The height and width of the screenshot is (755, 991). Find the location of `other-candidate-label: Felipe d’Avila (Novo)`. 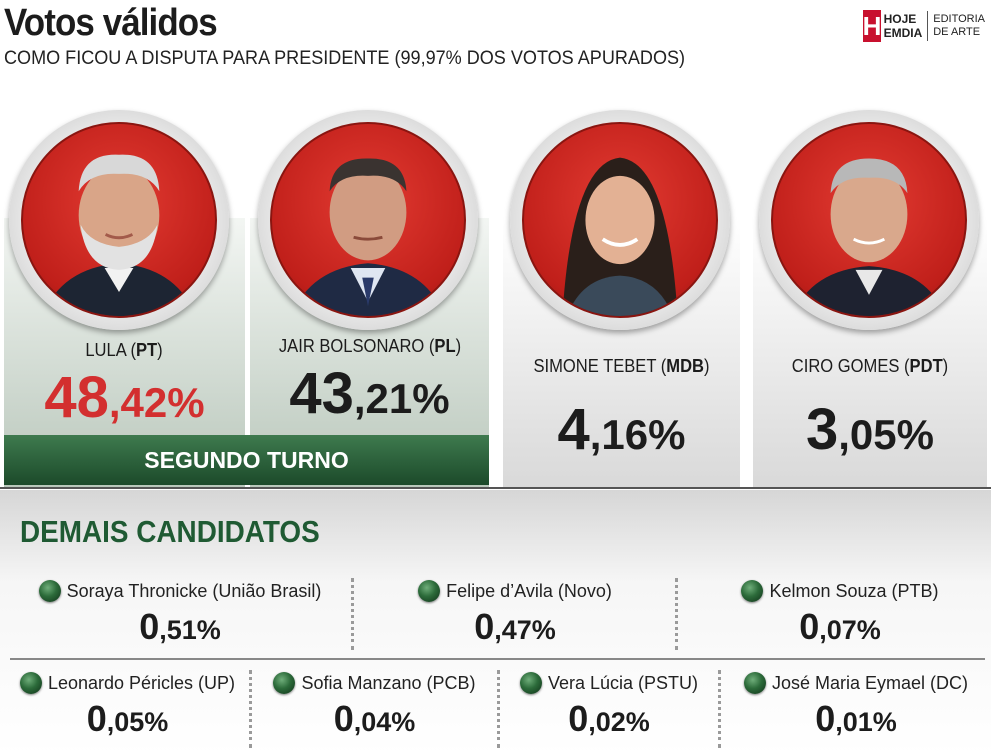

other-candidate-label: Felipe d’Avila (Novo) is located at coordinates (515, 591).